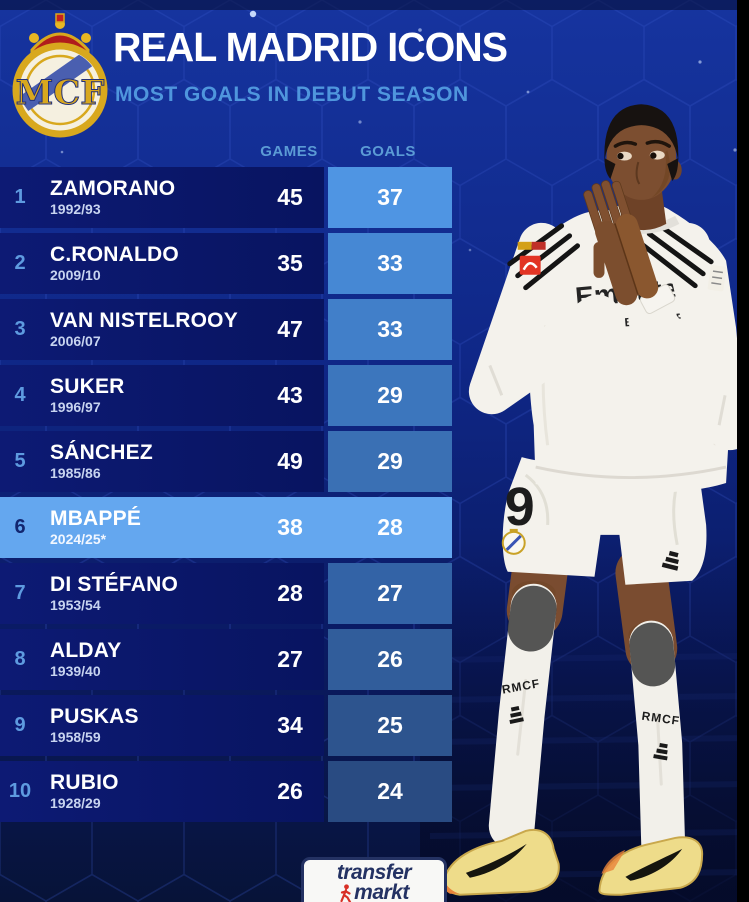 The image size is (749, 902). I want to click on games-value: 35, so click(290, 263).